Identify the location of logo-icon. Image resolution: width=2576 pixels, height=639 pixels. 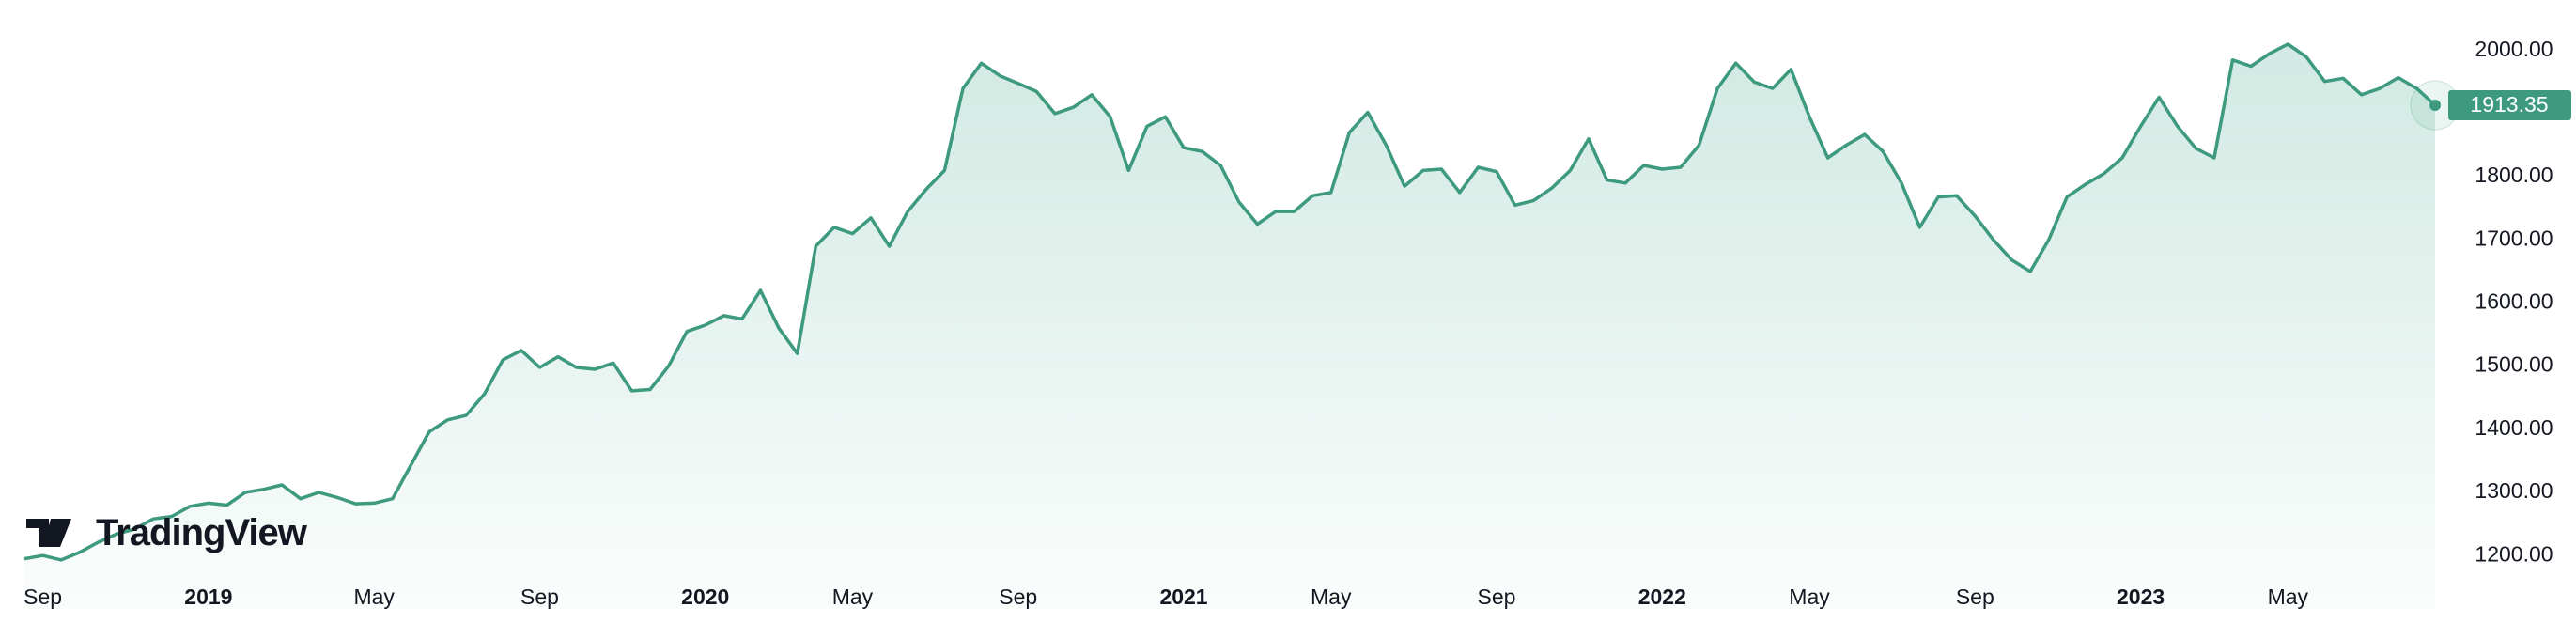
(49, 533).